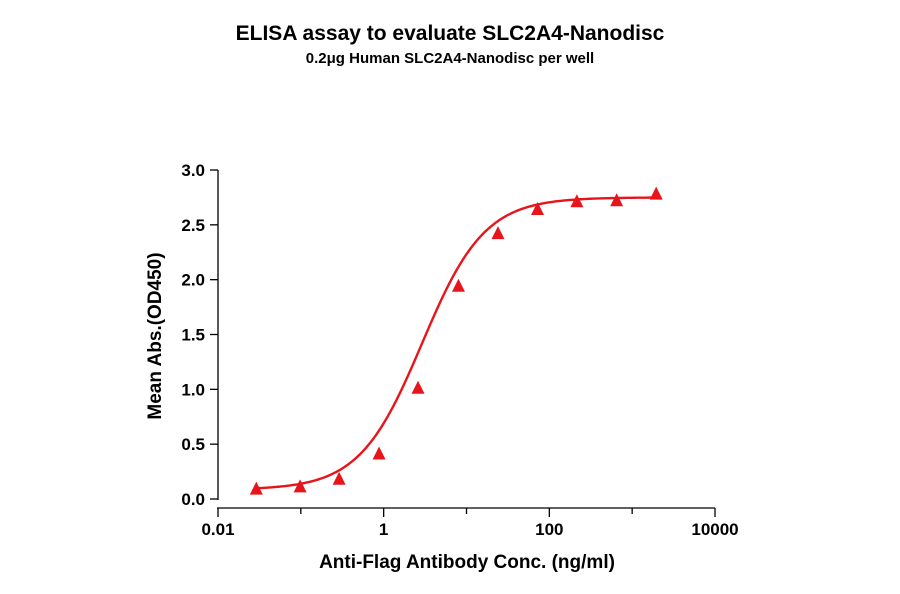  Describe the element at coordinates (549, 529) in the screenshot. I see `x-tick-label: 100` at that location.